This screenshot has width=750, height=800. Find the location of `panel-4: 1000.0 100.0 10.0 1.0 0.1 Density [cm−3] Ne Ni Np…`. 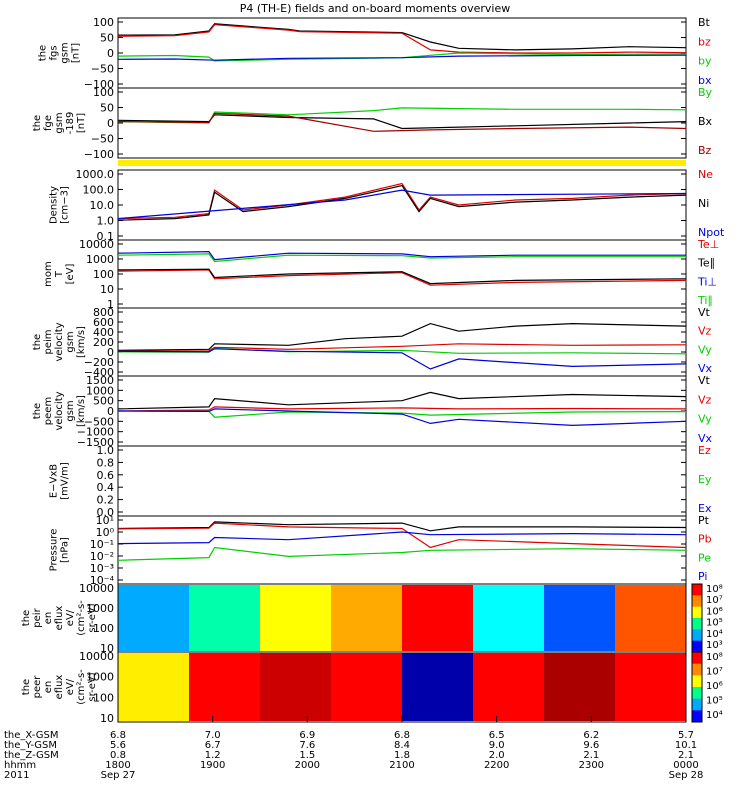

panel-4: 1000.0 100.0 10.0 1.0 0.1 Density [cm−3] Ne Ni Np… is located at coordinates (387, 205).